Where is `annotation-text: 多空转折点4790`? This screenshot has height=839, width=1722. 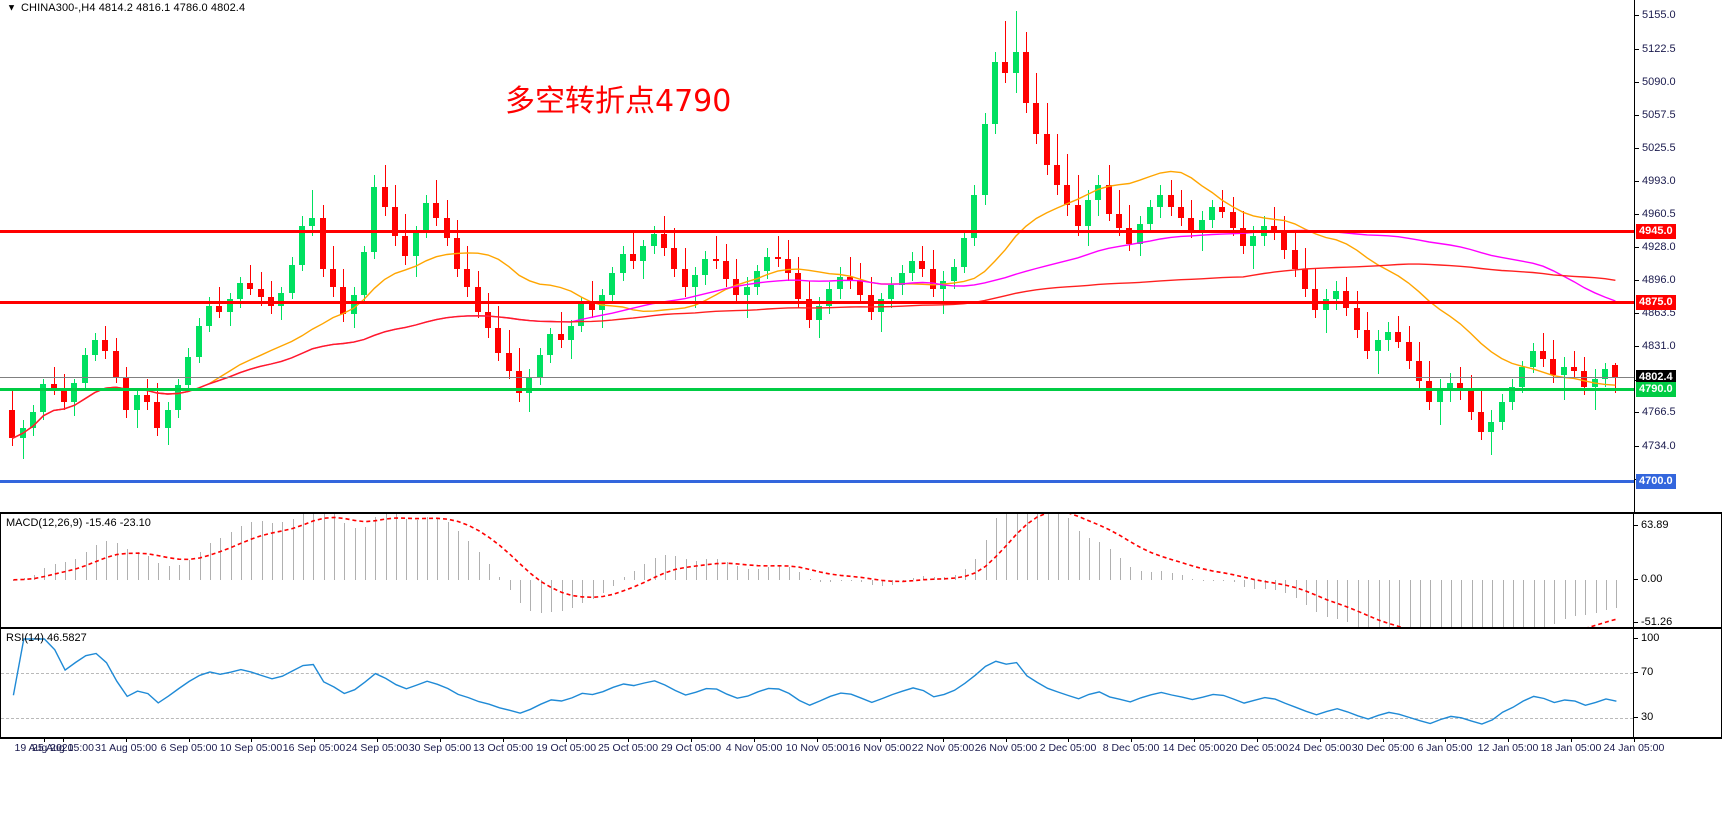 annotation-text: 多空转折点4790 is located at coordinates (618, 101).